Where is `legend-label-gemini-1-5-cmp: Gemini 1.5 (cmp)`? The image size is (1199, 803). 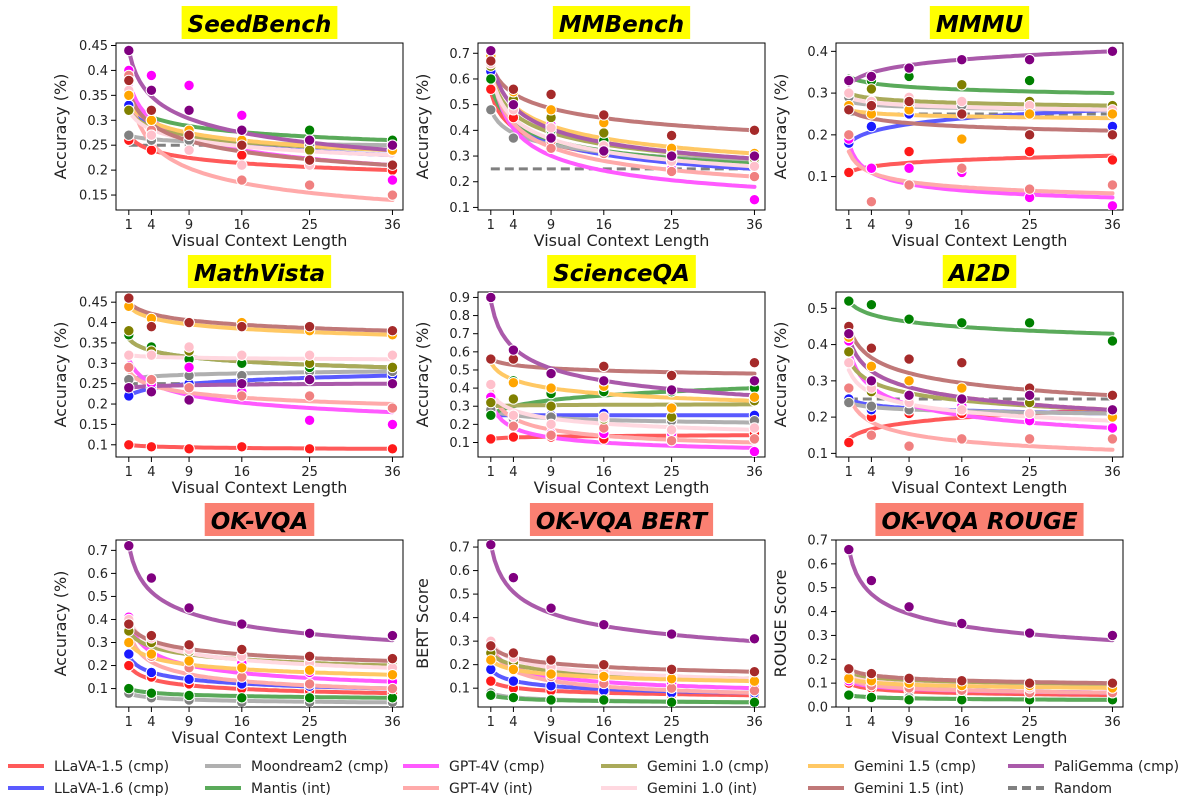
legend-label-gemini-1-5-cmp: Gemini 1.5 (cmp) is located at coordinates (915, 767).